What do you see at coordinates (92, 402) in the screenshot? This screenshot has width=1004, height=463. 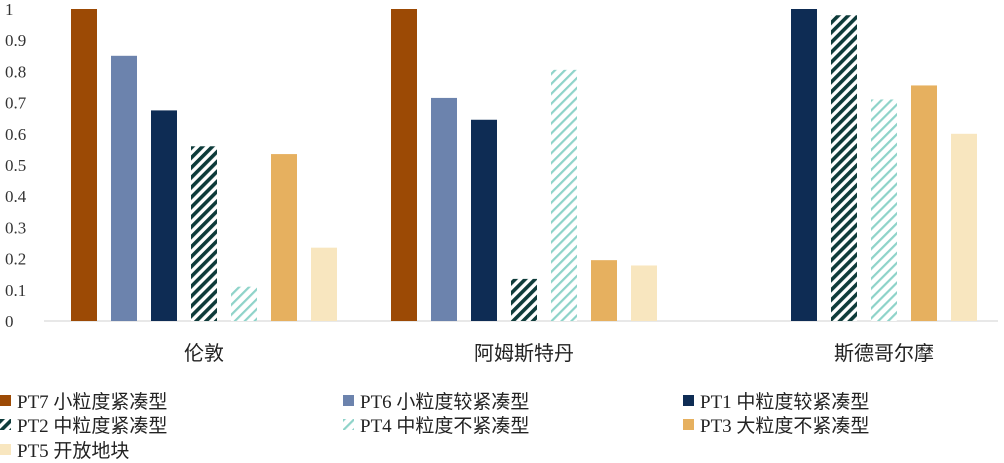 I see `legend-label: PT7 小粒度紧凑型` at bounding box center [92, 402].